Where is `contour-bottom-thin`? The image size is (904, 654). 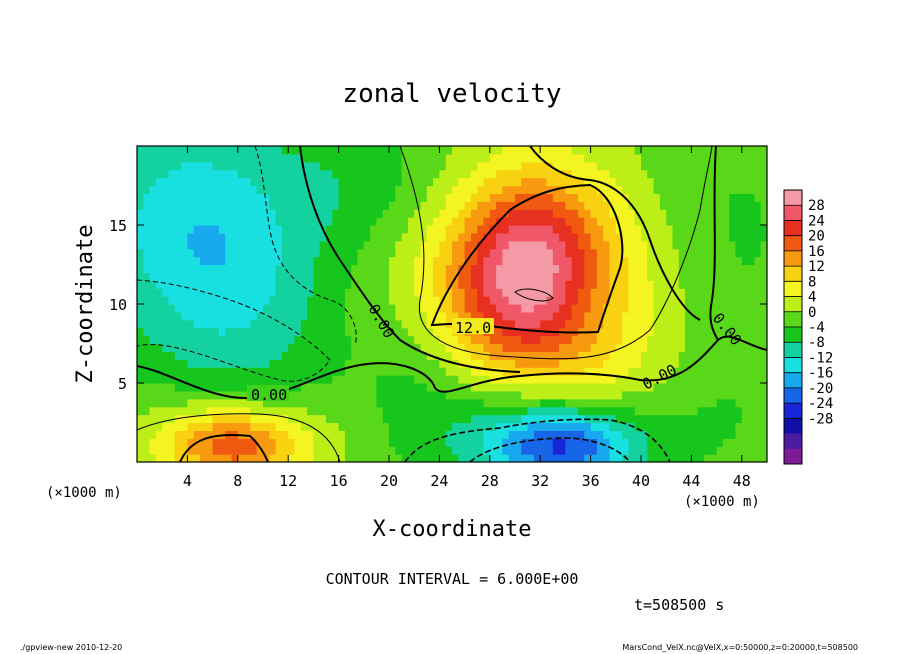
contour-bottom-thin is located at coordinates (239, 437).